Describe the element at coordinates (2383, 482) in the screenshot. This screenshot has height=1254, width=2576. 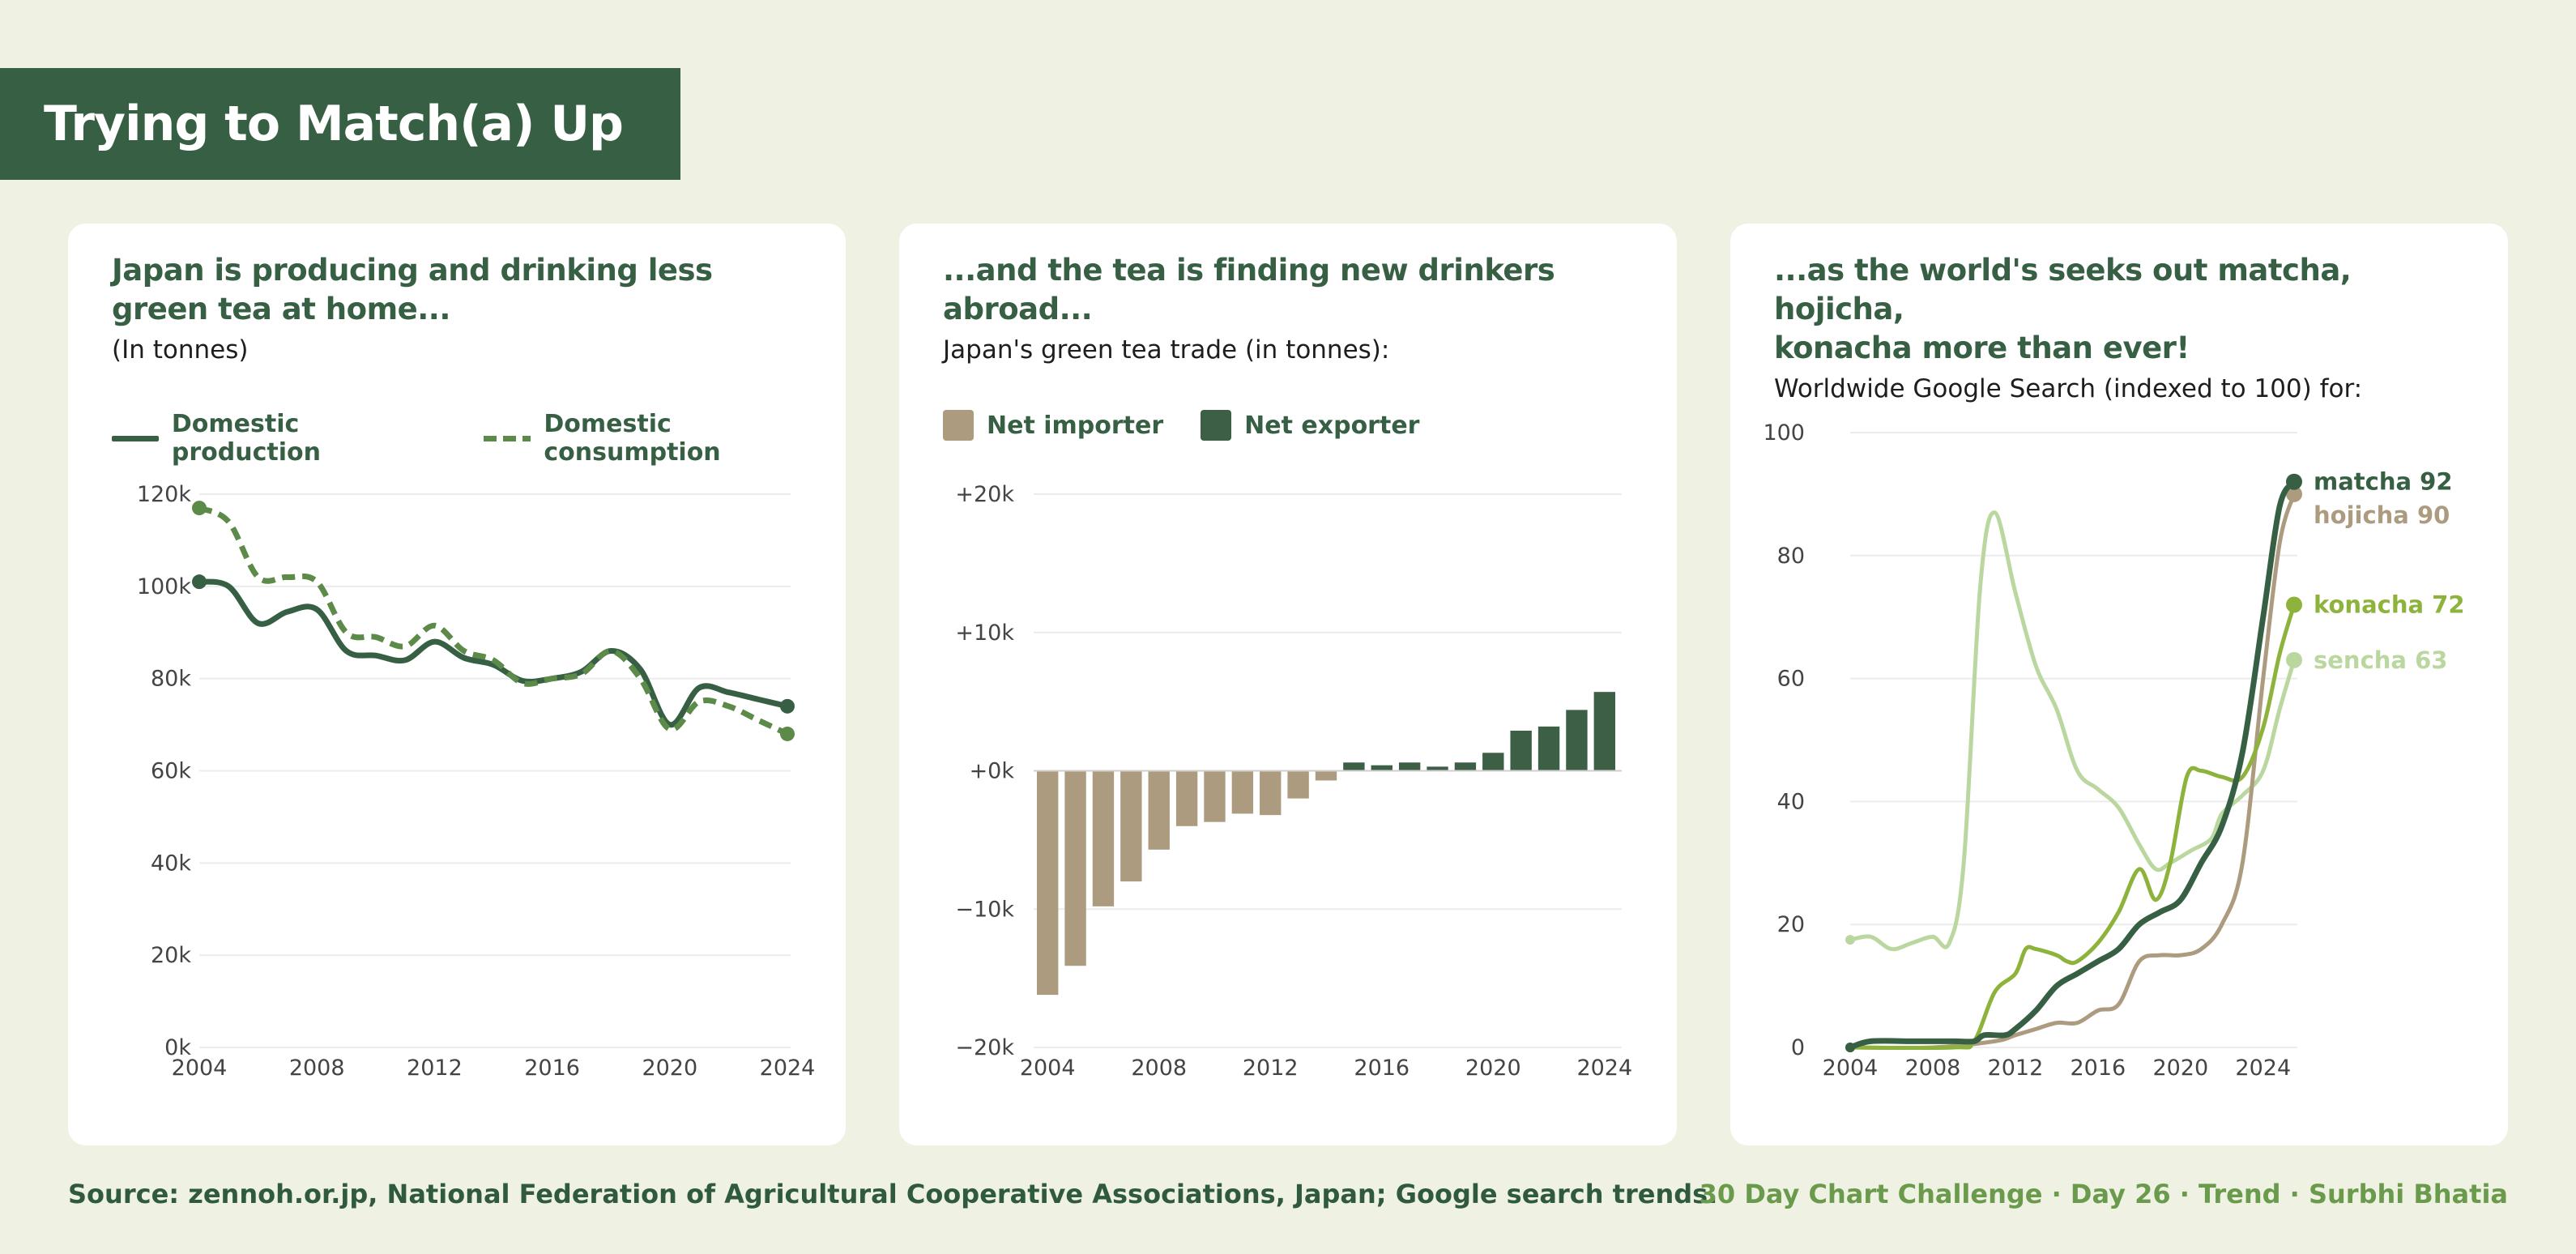
I see `series-label-matcha: matcha 92` at that location.